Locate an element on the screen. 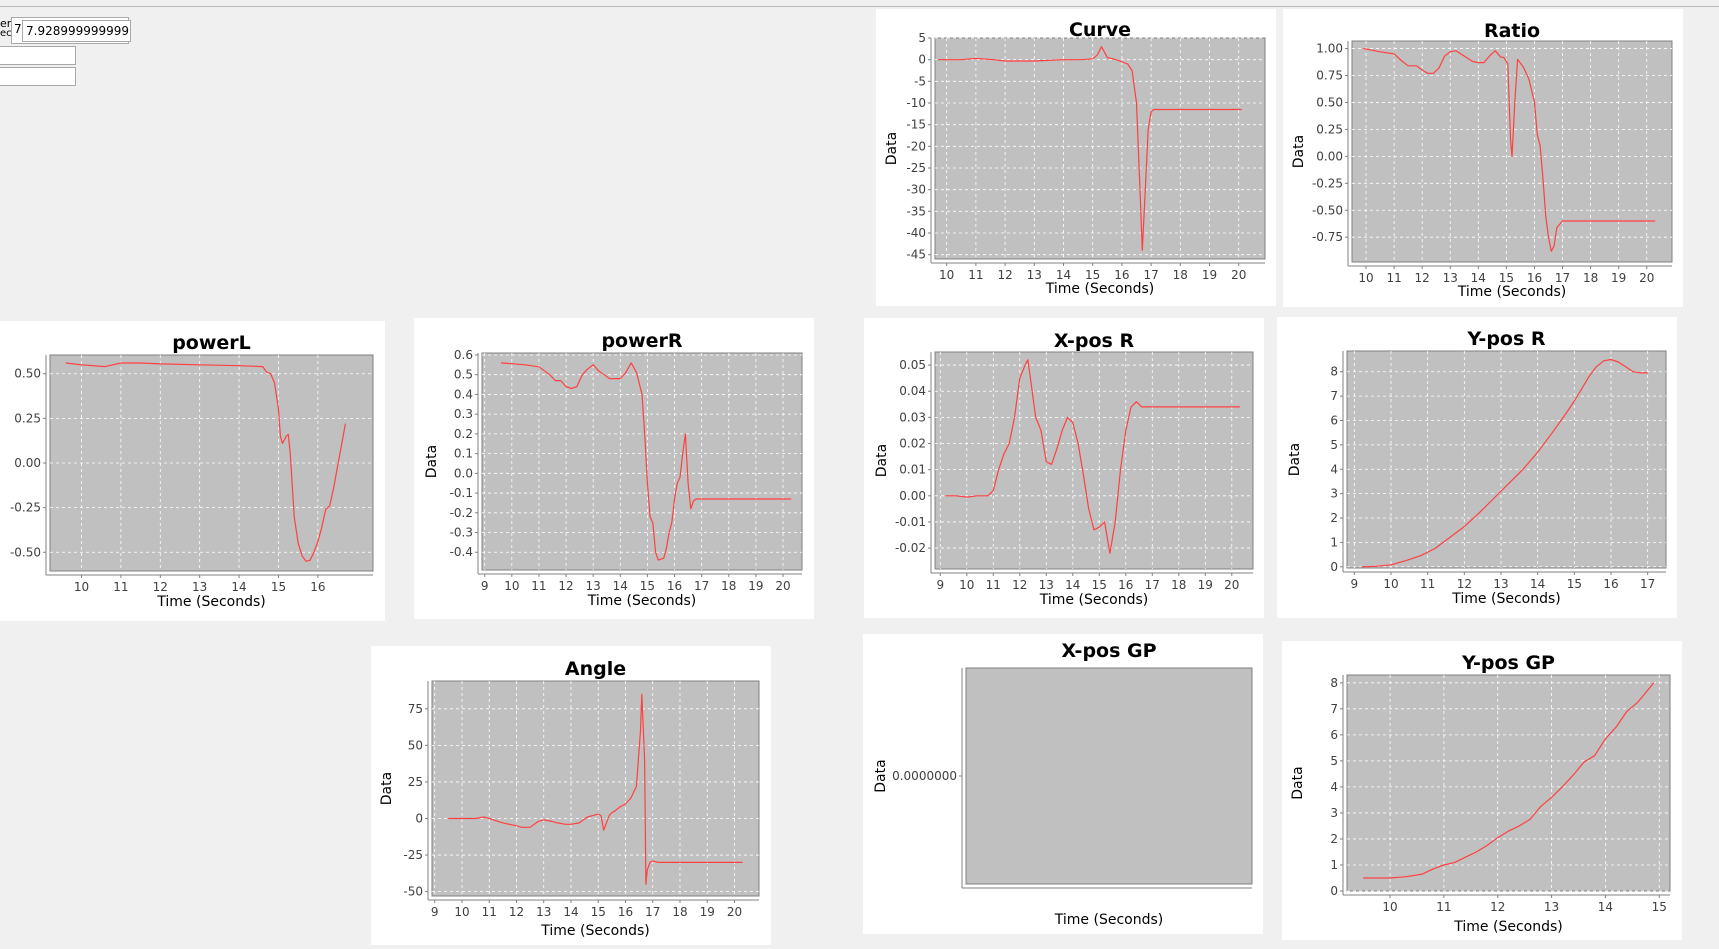 Image resolution: width=1719 pixels, height=949 pixels. y-tick-label: 0.50 is located at coordinates (27, 374).